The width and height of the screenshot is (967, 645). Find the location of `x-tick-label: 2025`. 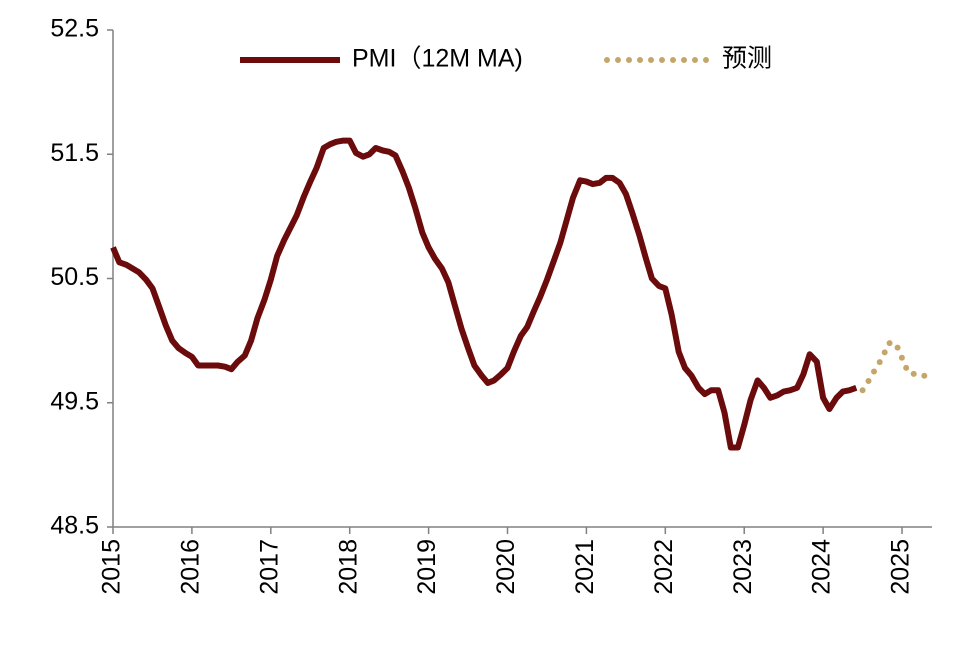

x-tick-label: 2025 is located at coordinates (901, 567).